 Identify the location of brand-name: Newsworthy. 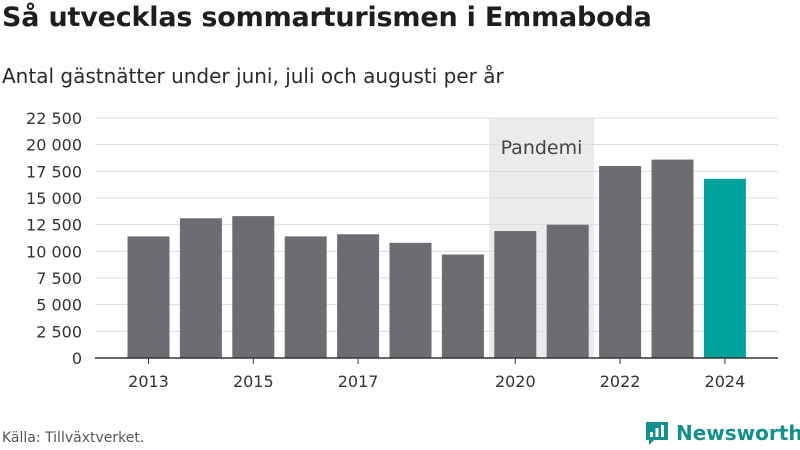
(738, 433).